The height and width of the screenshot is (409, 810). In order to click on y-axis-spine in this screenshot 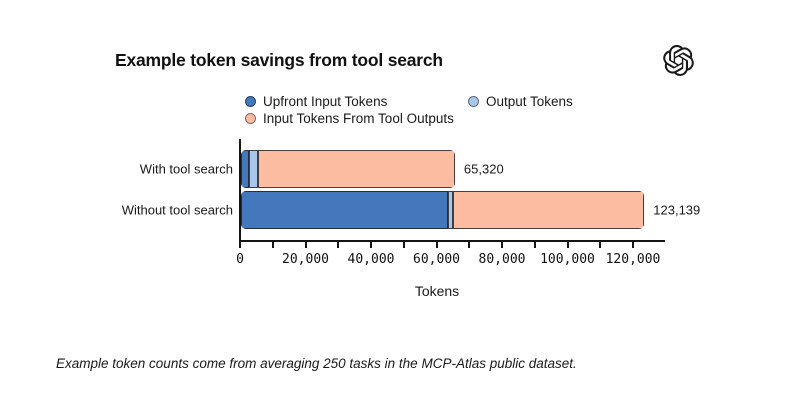, I will do `click(240, 190)`.